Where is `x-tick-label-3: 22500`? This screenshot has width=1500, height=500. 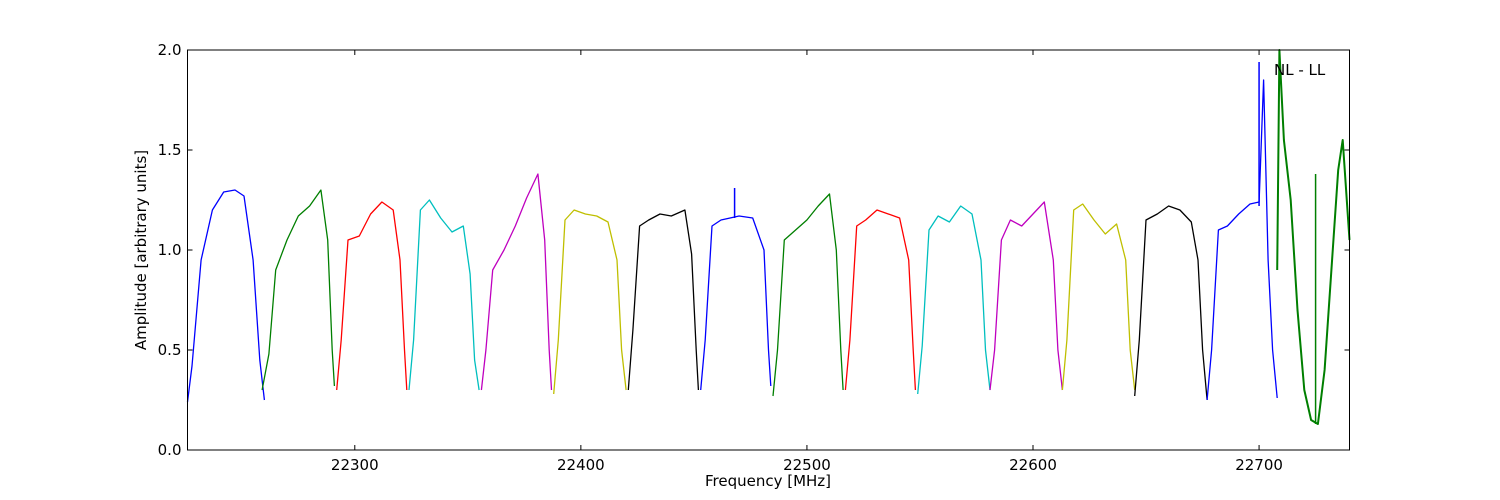
x-tick-label-3: 22500 is located at coordinates (807, 465).